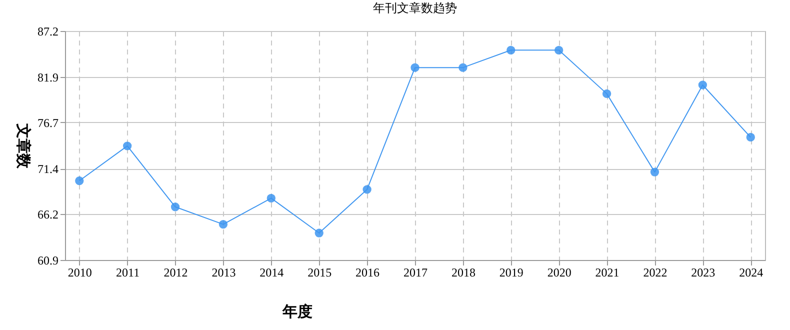  What do you see at coordinates (415, 8) in the screenshot?
I see `chart-title: 年刊文章数趋势` at bounding box center [415, 8].